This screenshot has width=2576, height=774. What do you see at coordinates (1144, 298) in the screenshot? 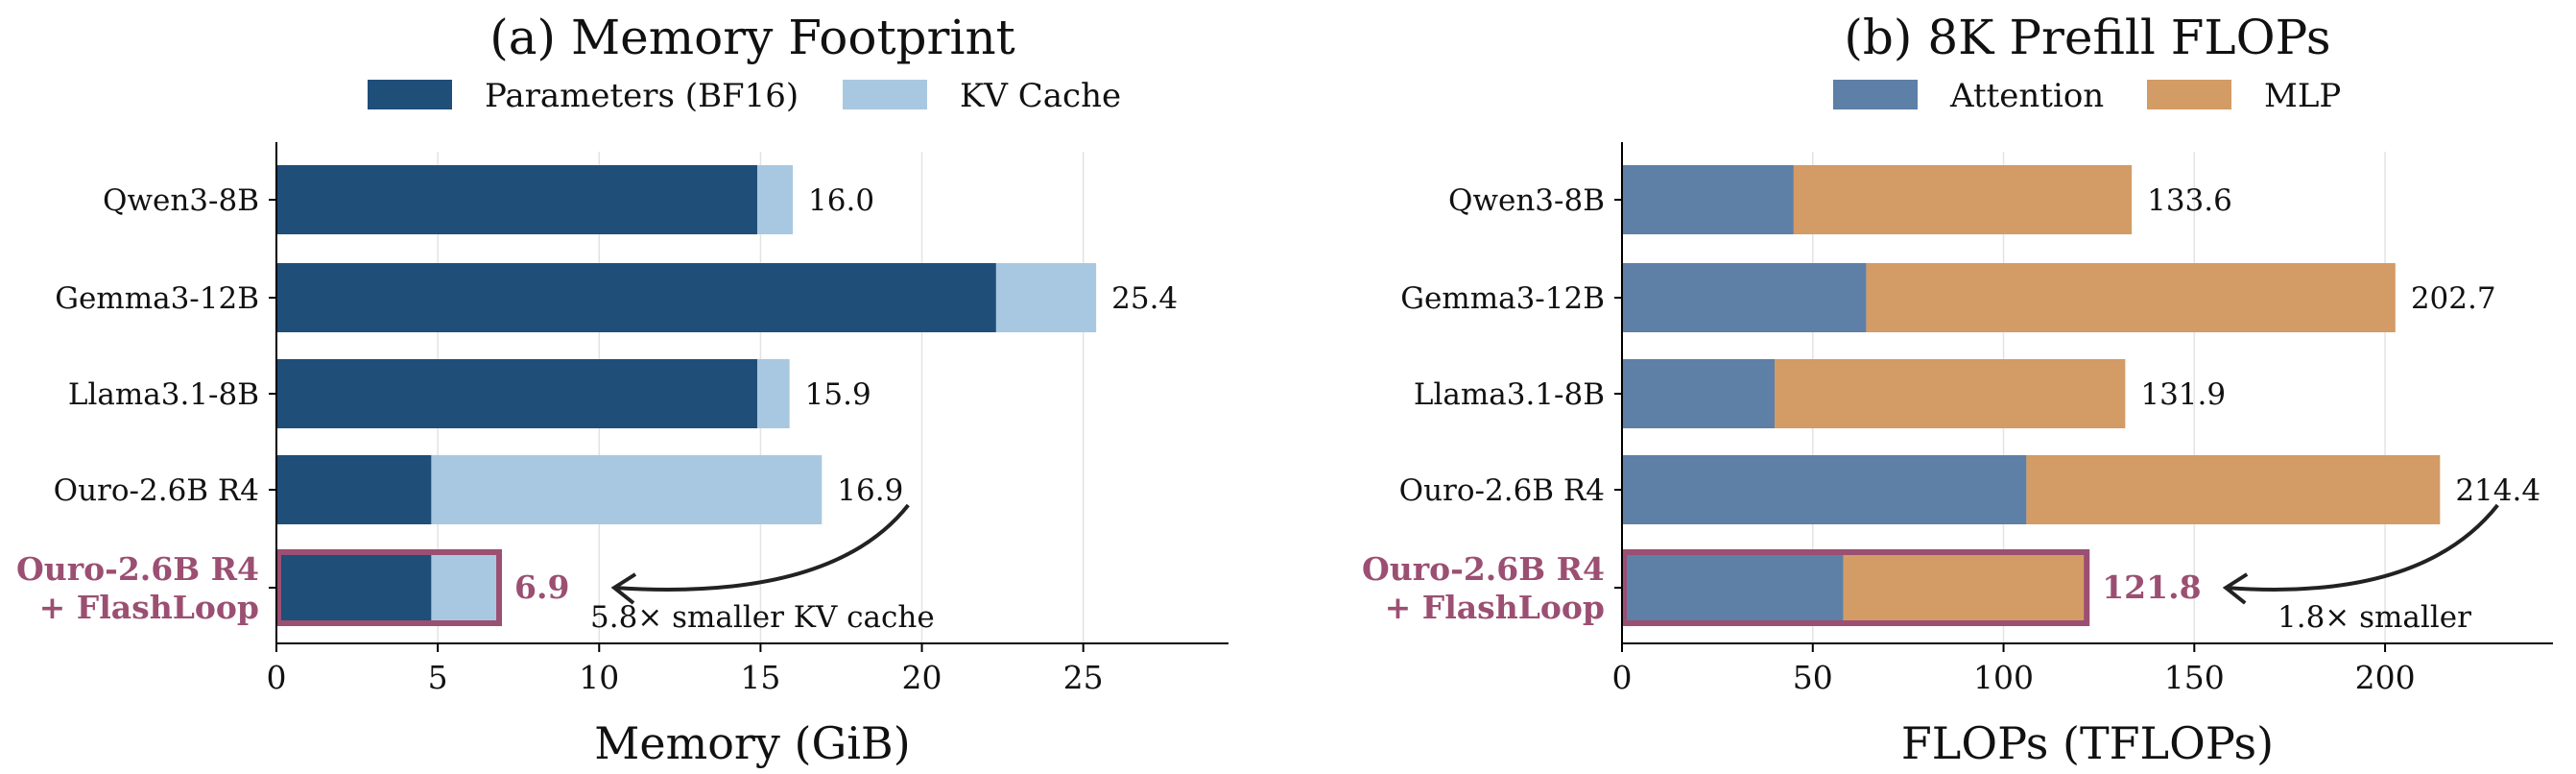
I see `value-label: 25.4` at bounding box center [1144, 298].